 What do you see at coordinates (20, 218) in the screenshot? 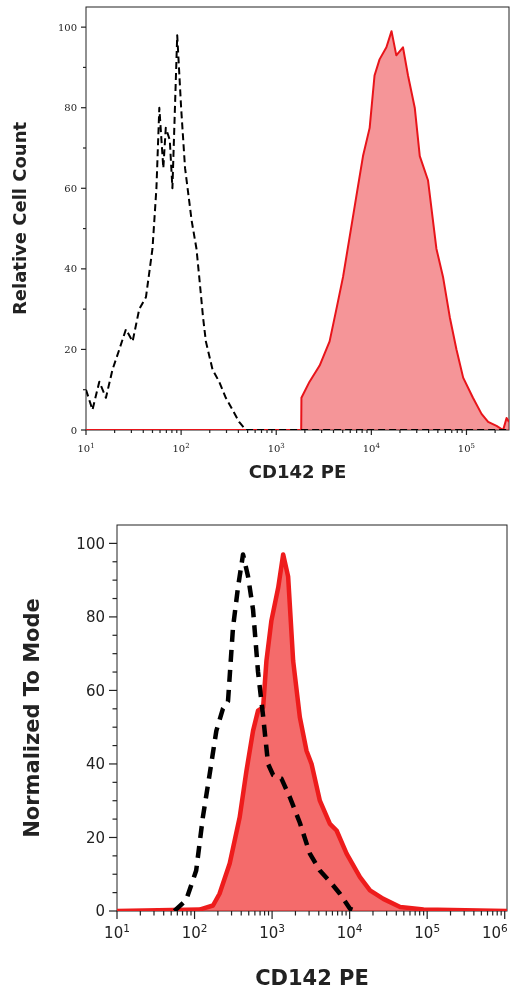
I see `y-axis-title: Relative Cell Count` at bounding box center [20, 218].